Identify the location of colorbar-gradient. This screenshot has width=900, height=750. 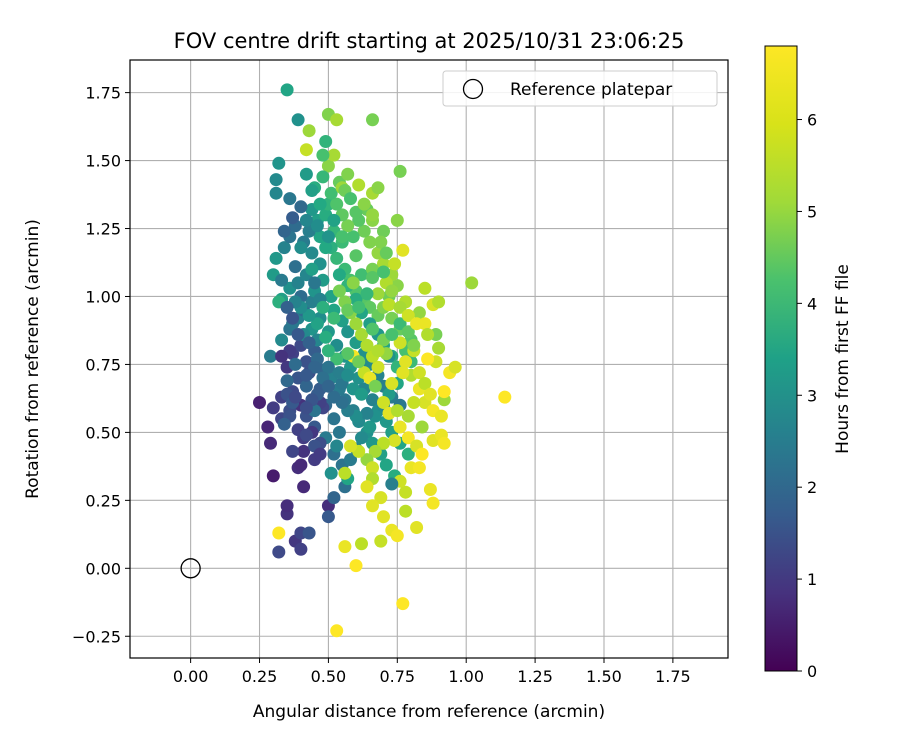
(781, 358).